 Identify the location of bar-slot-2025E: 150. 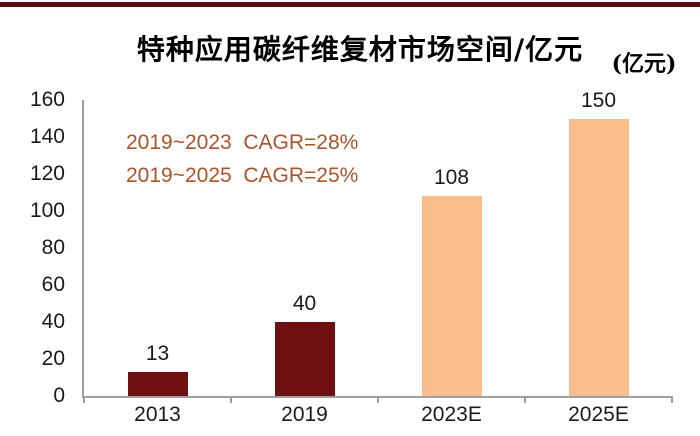
(598, 242).